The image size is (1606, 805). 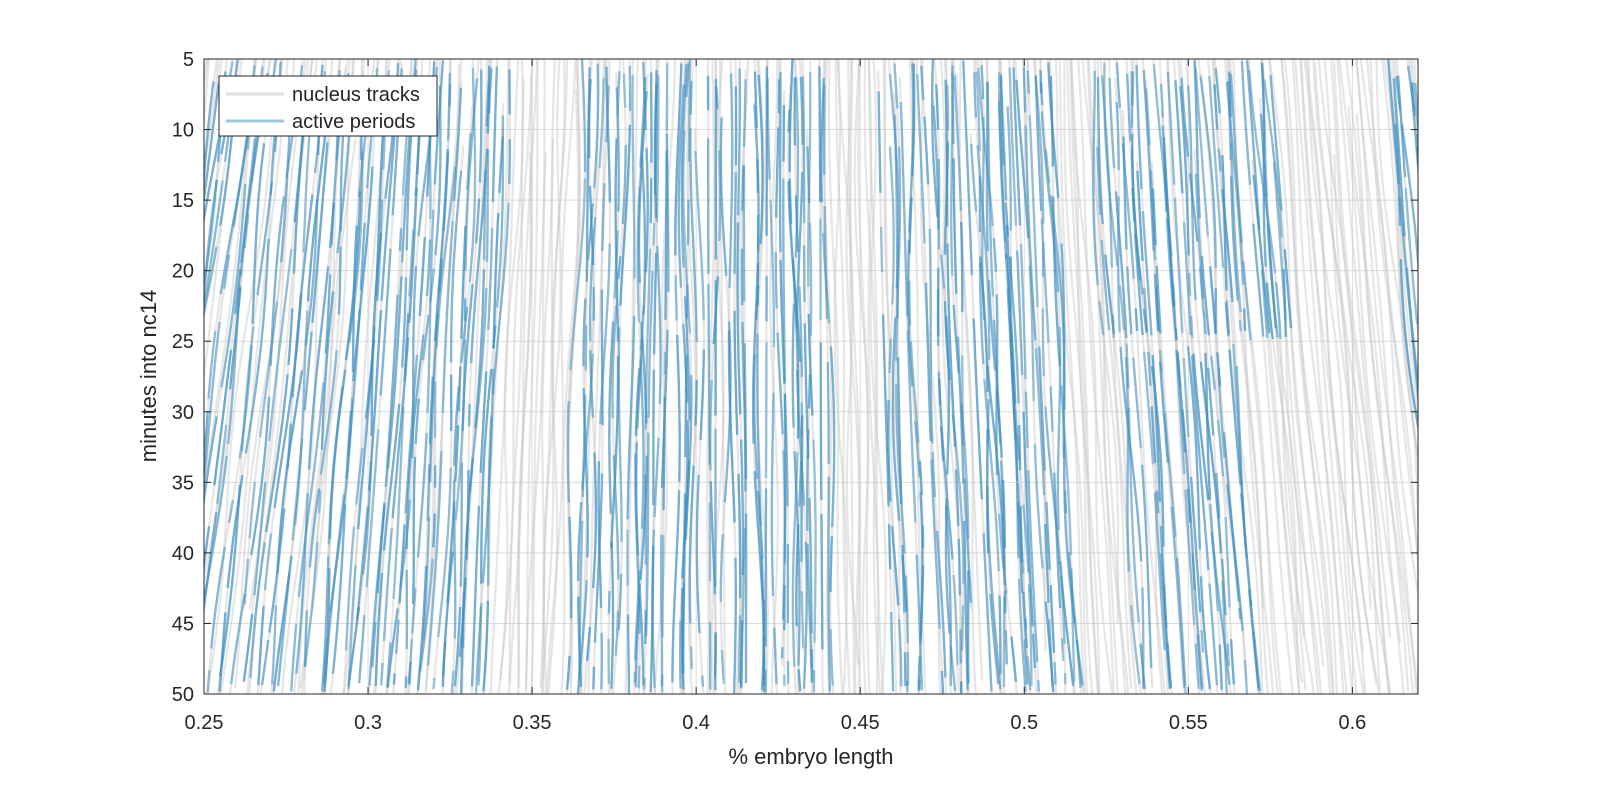 What do you see at coordinates (368, 723) in the screenshot?
I see `x-tick-label: 0.3` at bounding box center [368, 723].